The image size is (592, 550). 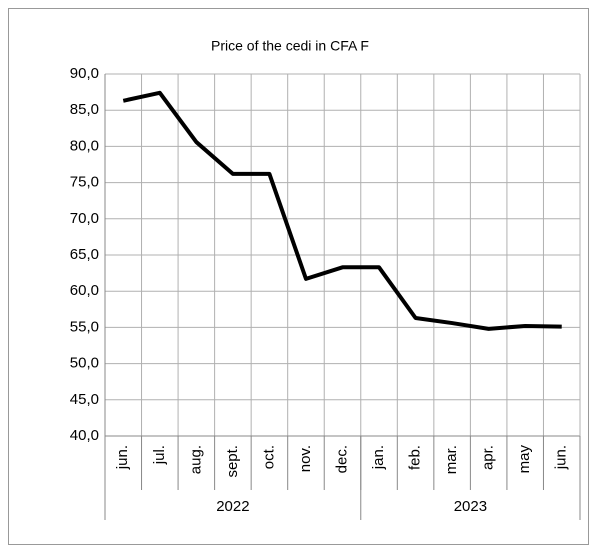 I want to click on x-tick-label: jul., so click(x=159, y=455).